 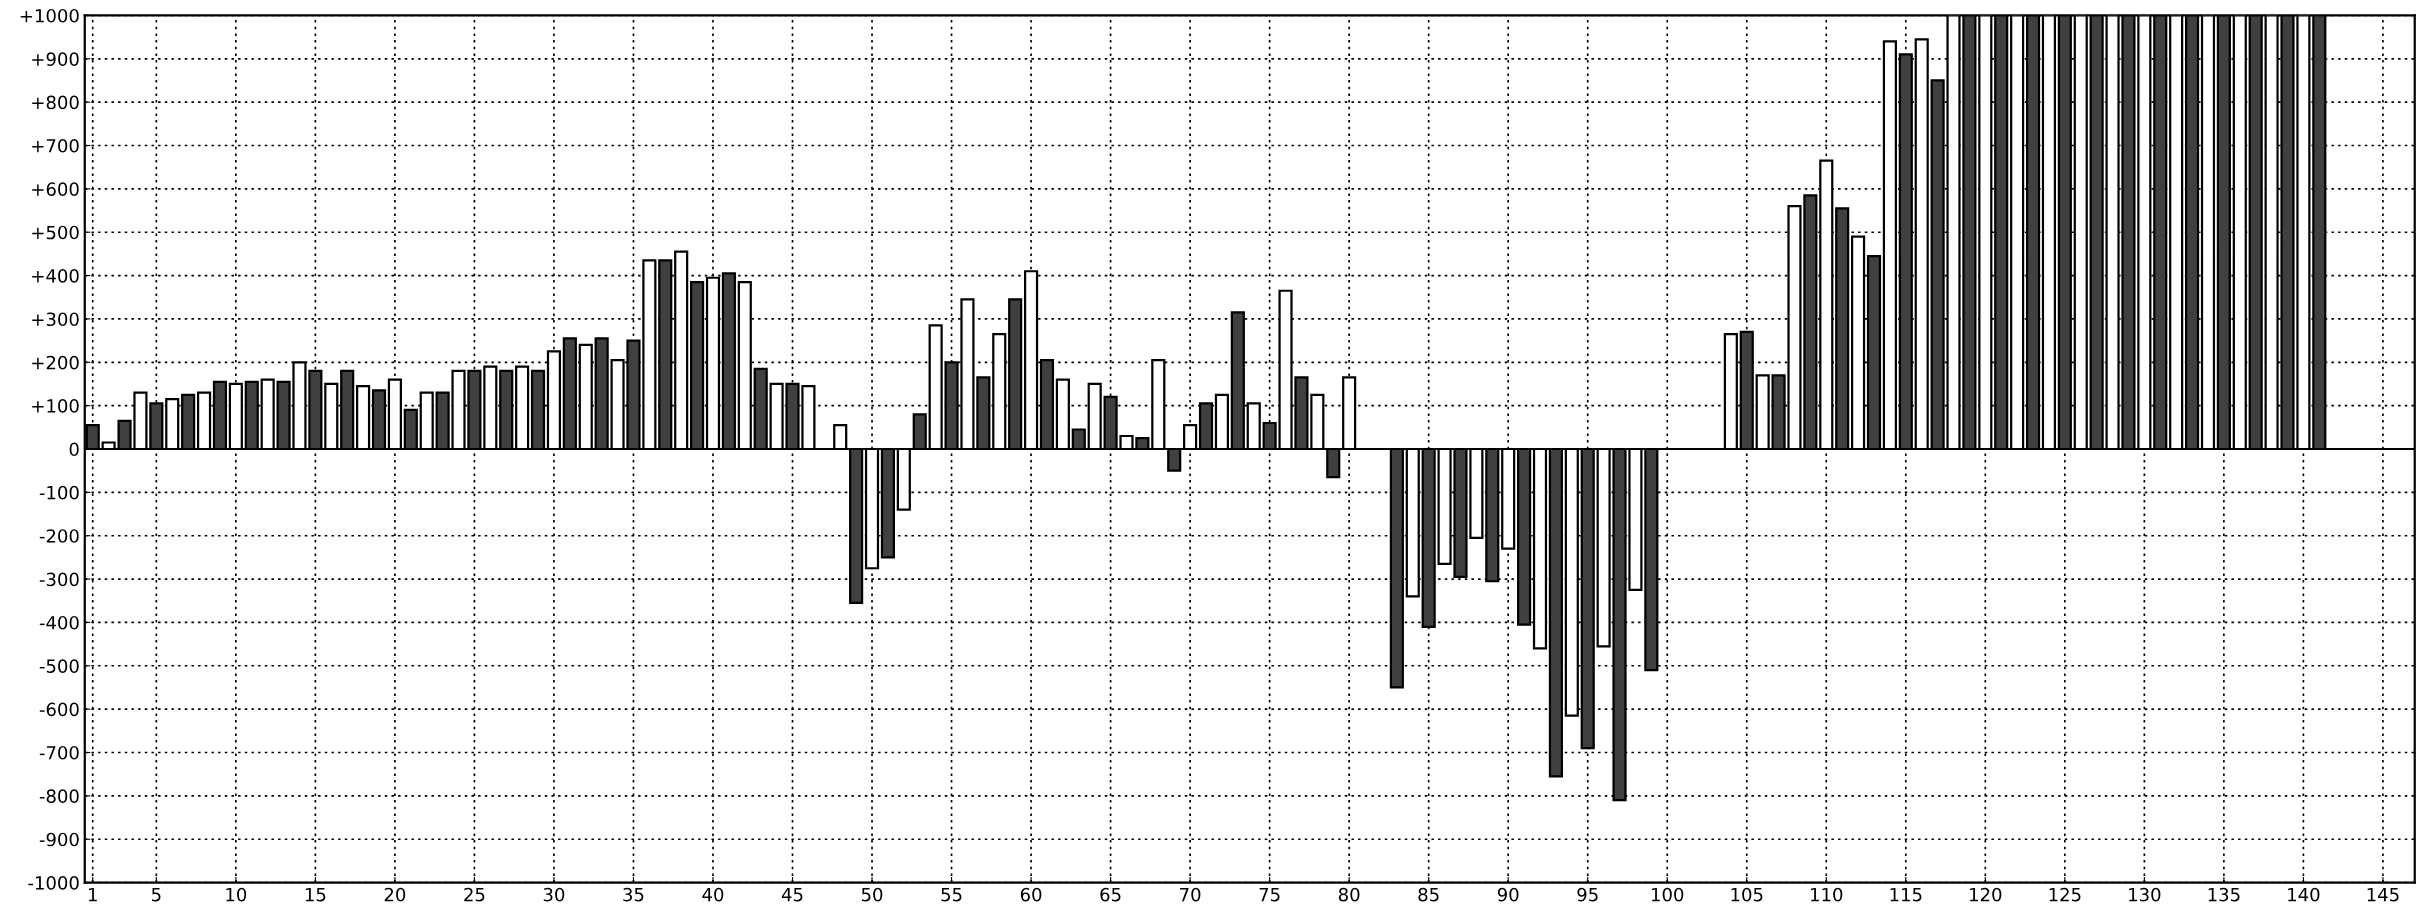 What do you see at coordinates (59, 752) in the screenshot?
I see `y-tick-label: -700` at bounding box center [59, 752].